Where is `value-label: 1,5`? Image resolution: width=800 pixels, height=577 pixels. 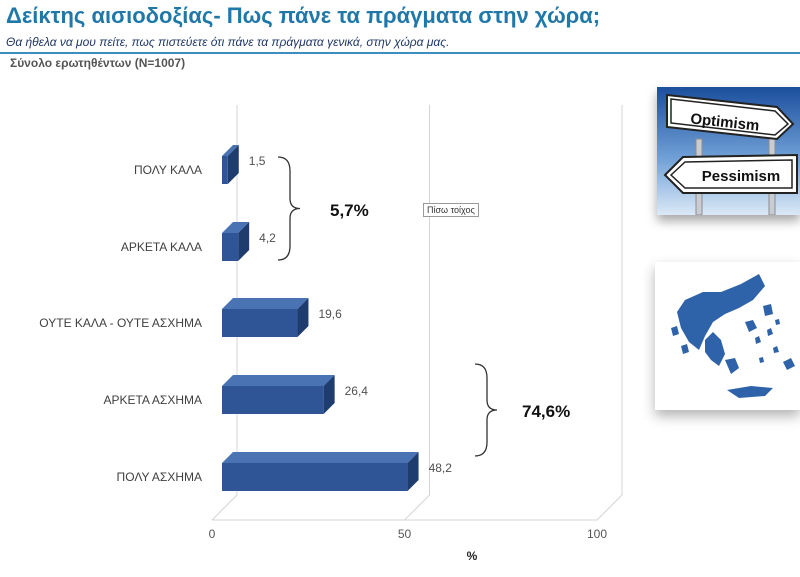
value-label: 1,5 is located at coordinates (257, 161).